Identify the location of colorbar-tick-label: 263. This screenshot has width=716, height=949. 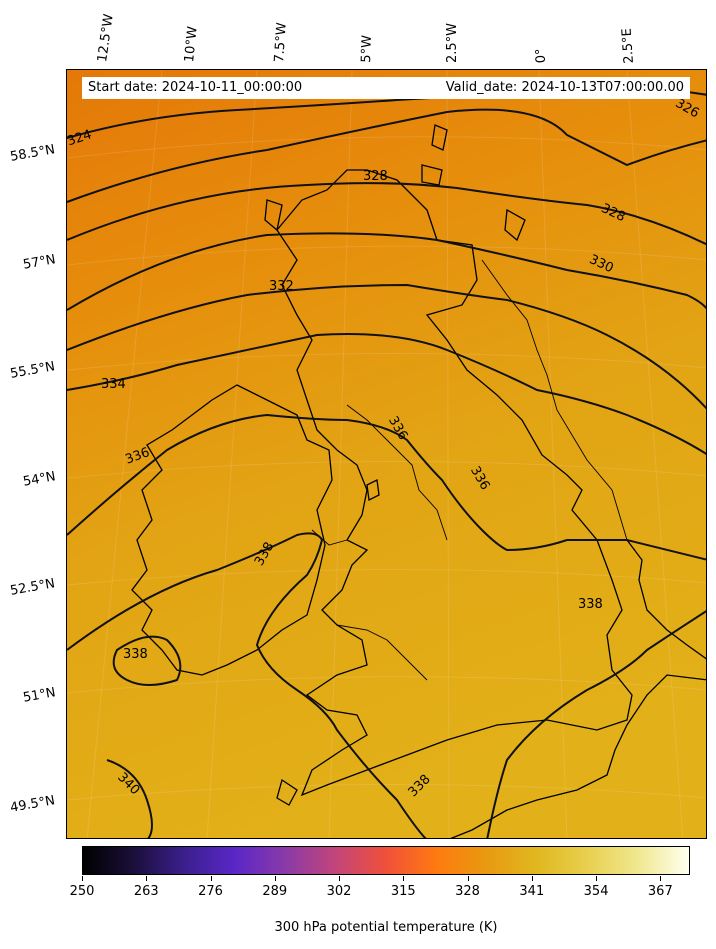
(146, 891).